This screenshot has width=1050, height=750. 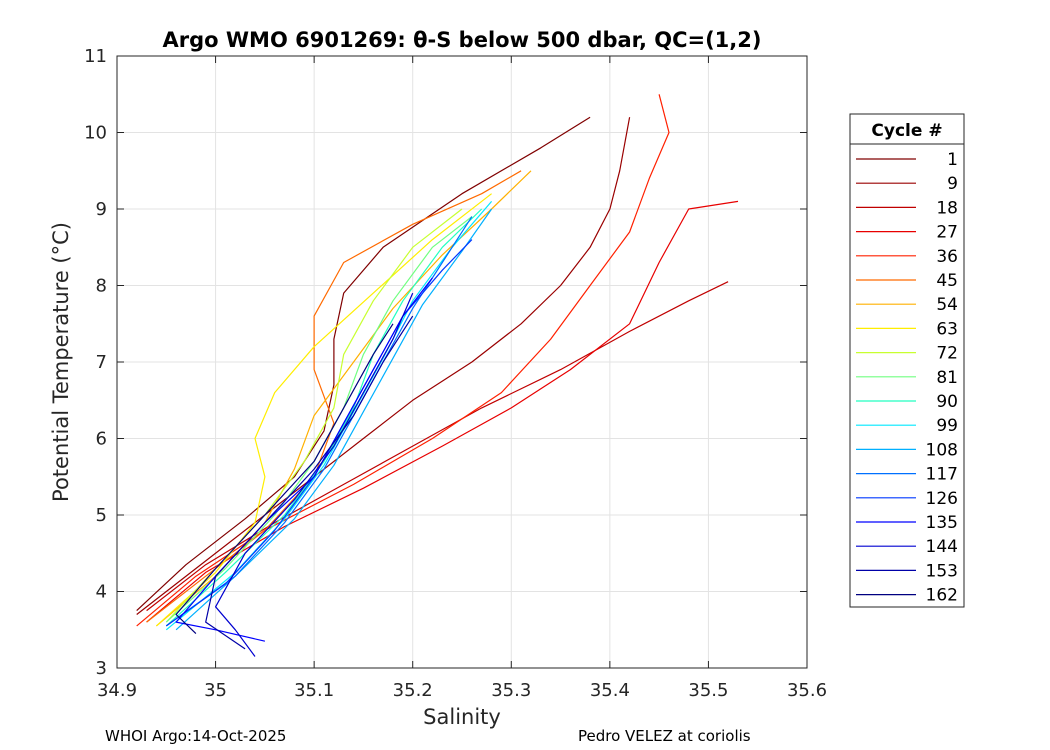 What do you see at coordinates (947, 426) in the screenshot?
I see `legend-label-99: 99` at bounding box center [947, 426].